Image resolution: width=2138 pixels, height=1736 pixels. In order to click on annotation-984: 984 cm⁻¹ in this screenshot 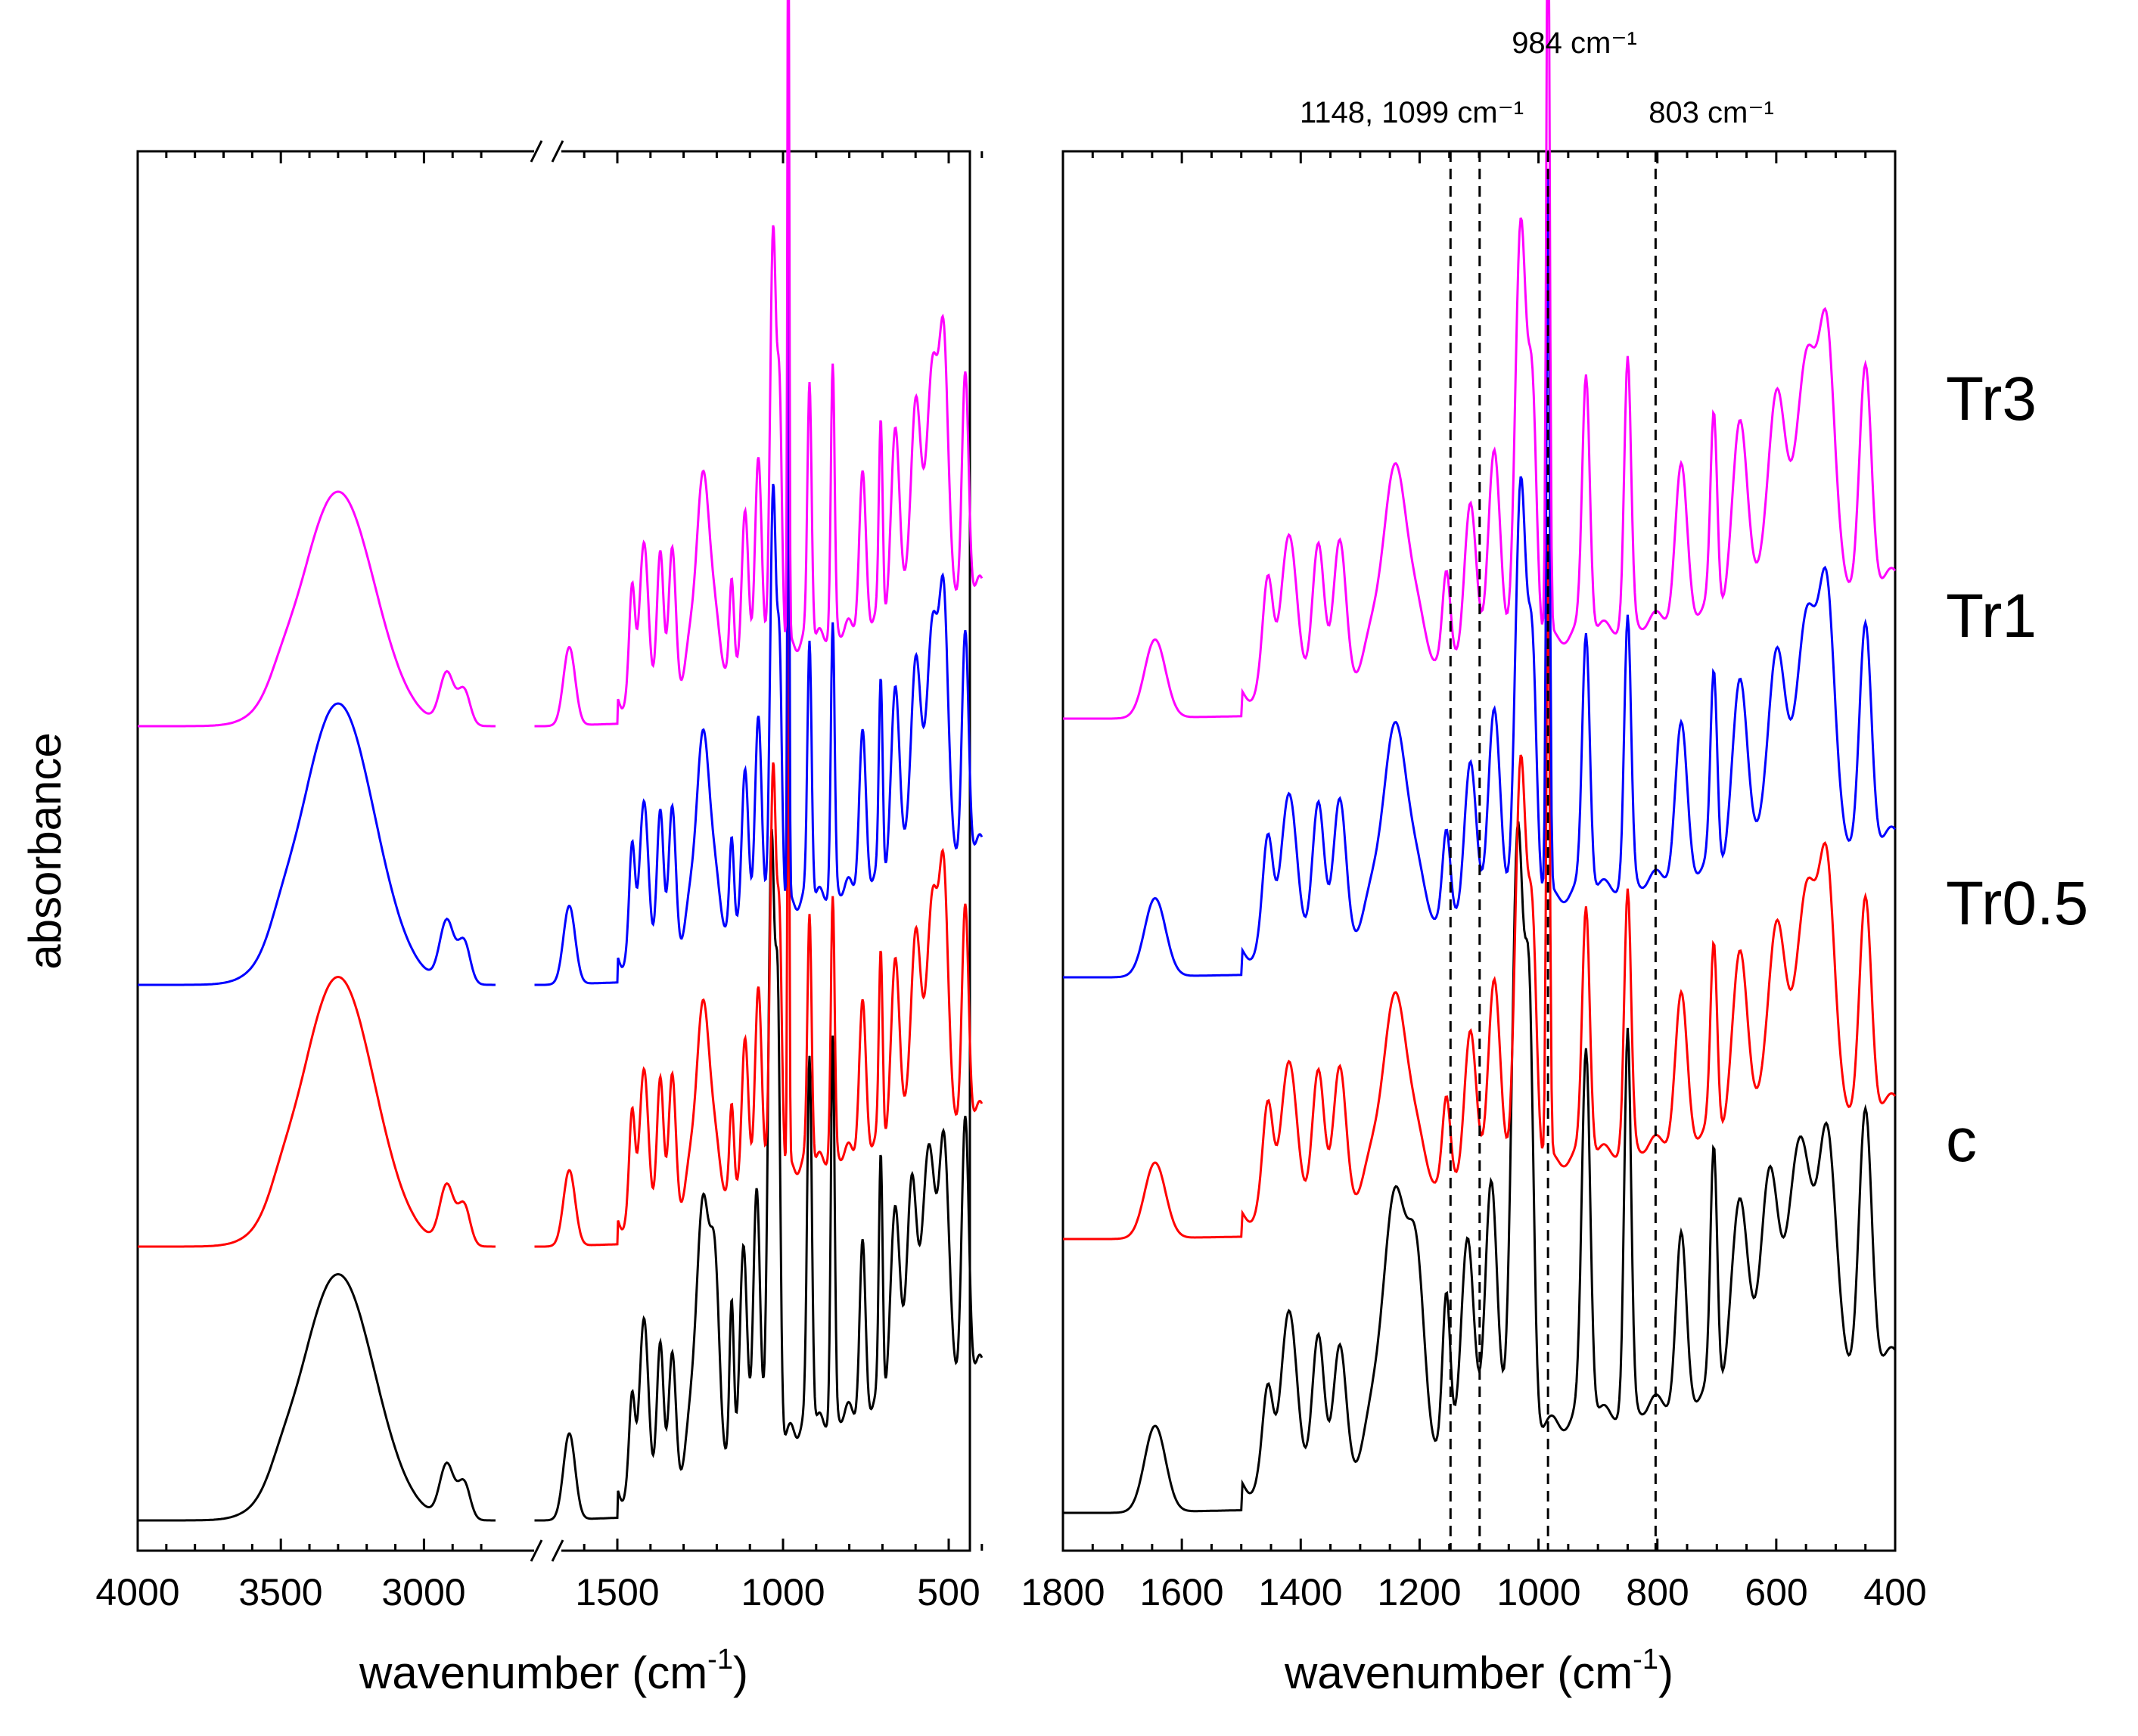, I will do `click(1574, 43)`.